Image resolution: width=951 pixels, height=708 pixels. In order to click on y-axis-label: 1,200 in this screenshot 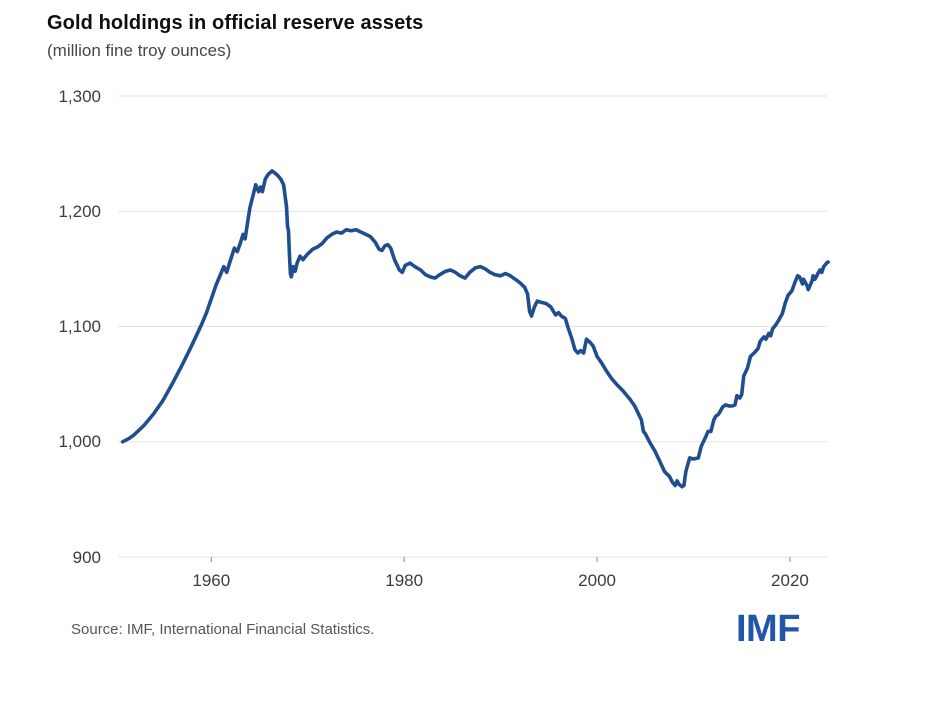, I will do `click(79, 211)`.